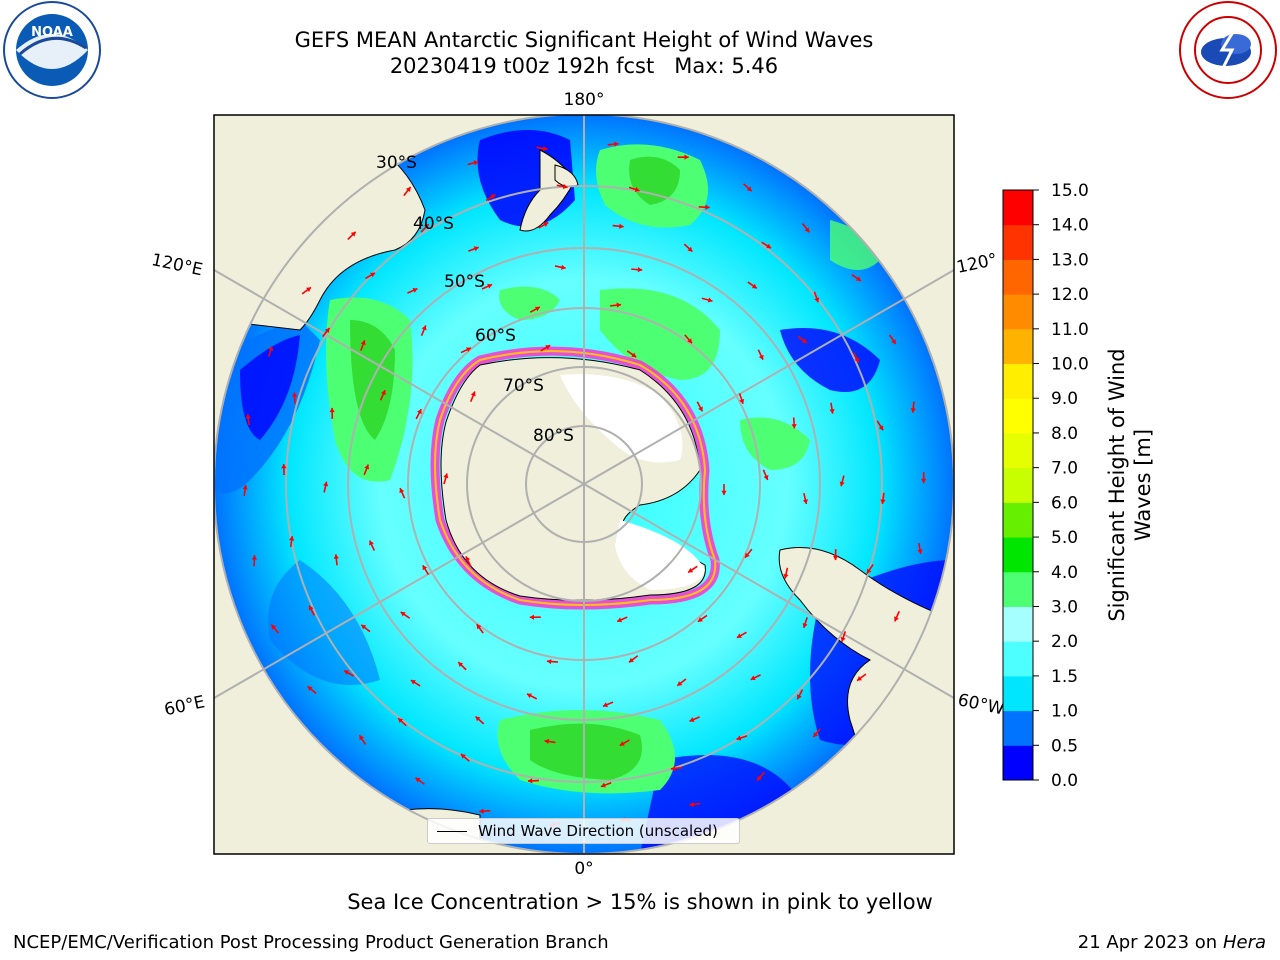 This screenshot has width=1280, height=960. I want to click on chart-subtitle: 20230419 t00z 192h fcst Max: 5.46, so click(584, 66).